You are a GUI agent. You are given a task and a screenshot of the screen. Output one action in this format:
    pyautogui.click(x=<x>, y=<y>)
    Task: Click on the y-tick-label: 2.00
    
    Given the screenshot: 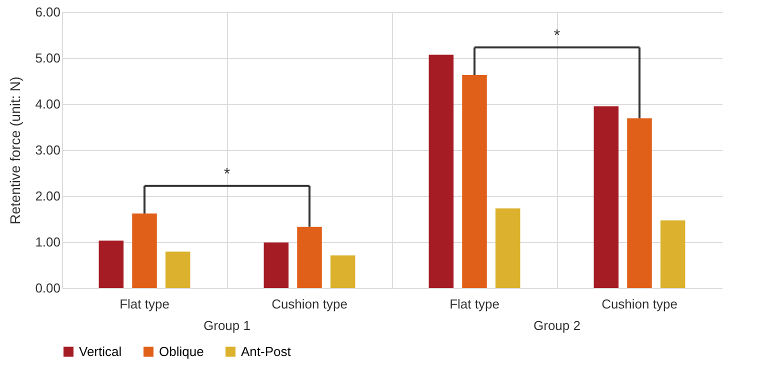 What is the action you would take?
    pyautogui.click(x=47, y=196)
    